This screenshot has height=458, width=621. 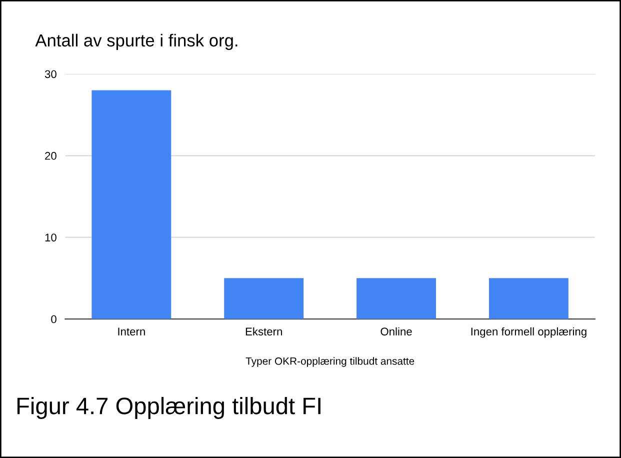 What do you see at coordinates (264, 331) in the screenshot?
I see `x-tick-label: Ekstern` at bounding box center [264, 331].